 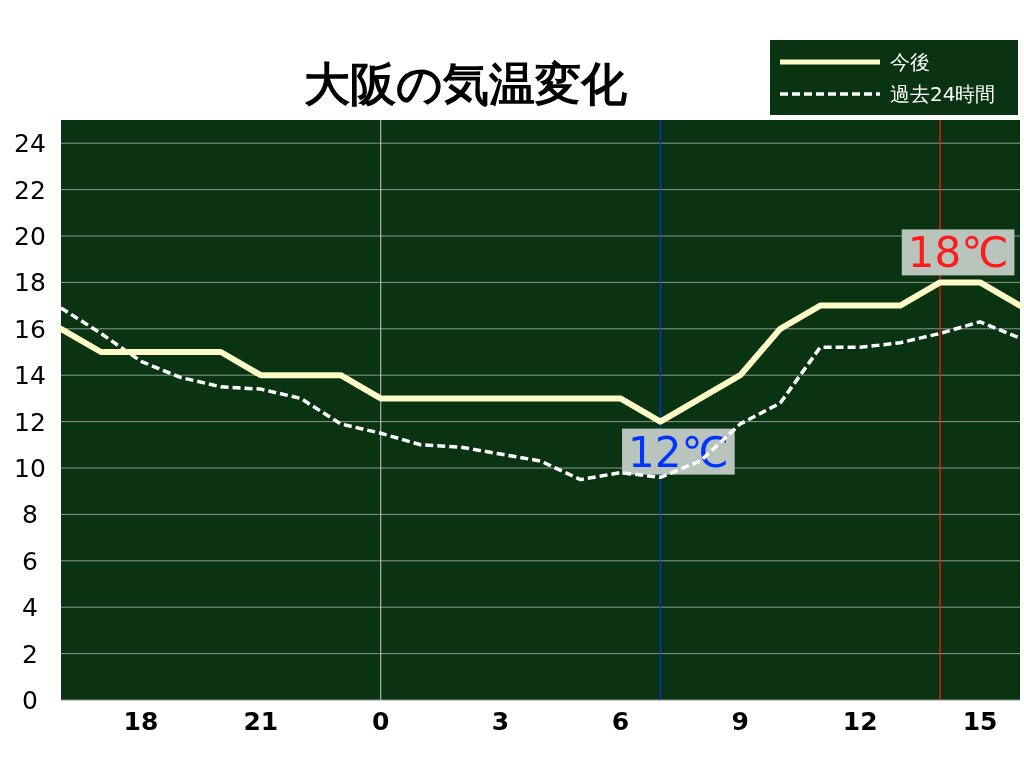 What do you see at coordinates (30, 144) in the screenshot?
I see `y-tick-label: 24` at bounding box center [30, 144].